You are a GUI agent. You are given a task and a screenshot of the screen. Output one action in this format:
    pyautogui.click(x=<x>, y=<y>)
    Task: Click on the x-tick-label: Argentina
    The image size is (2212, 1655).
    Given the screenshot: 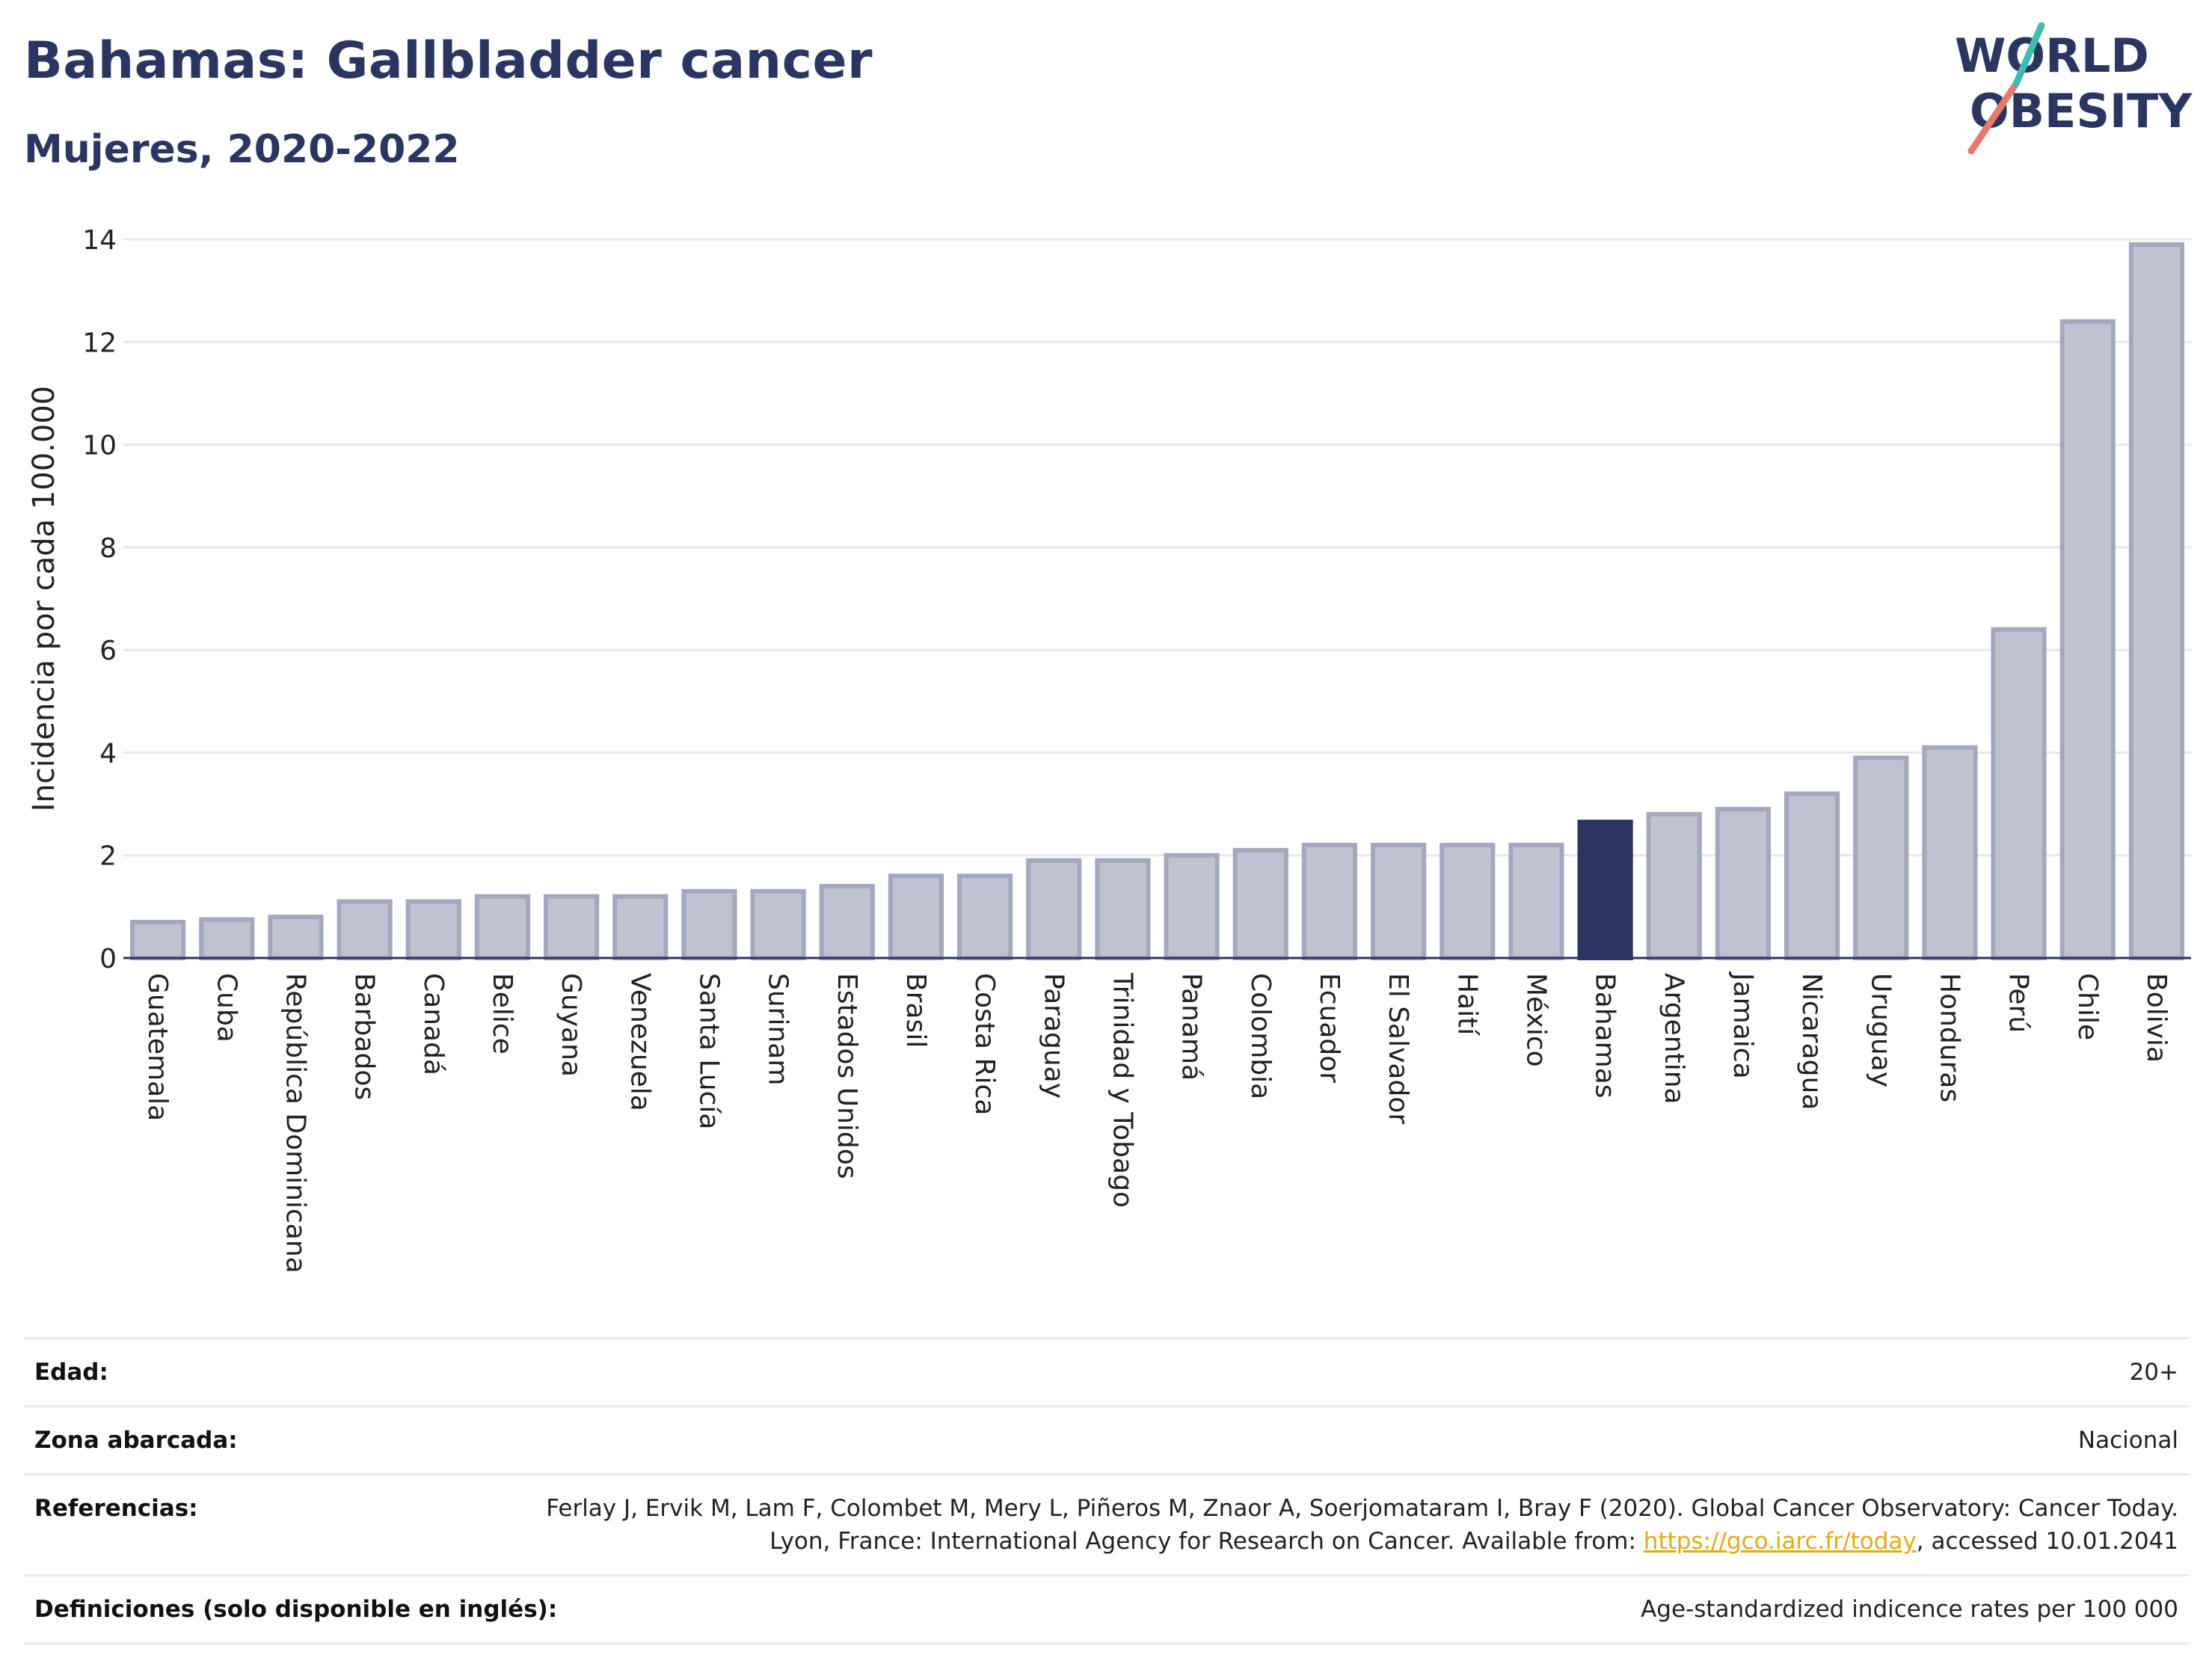 What is the action you would take?
    pyautogui.click(x=1674, y=1039)
    